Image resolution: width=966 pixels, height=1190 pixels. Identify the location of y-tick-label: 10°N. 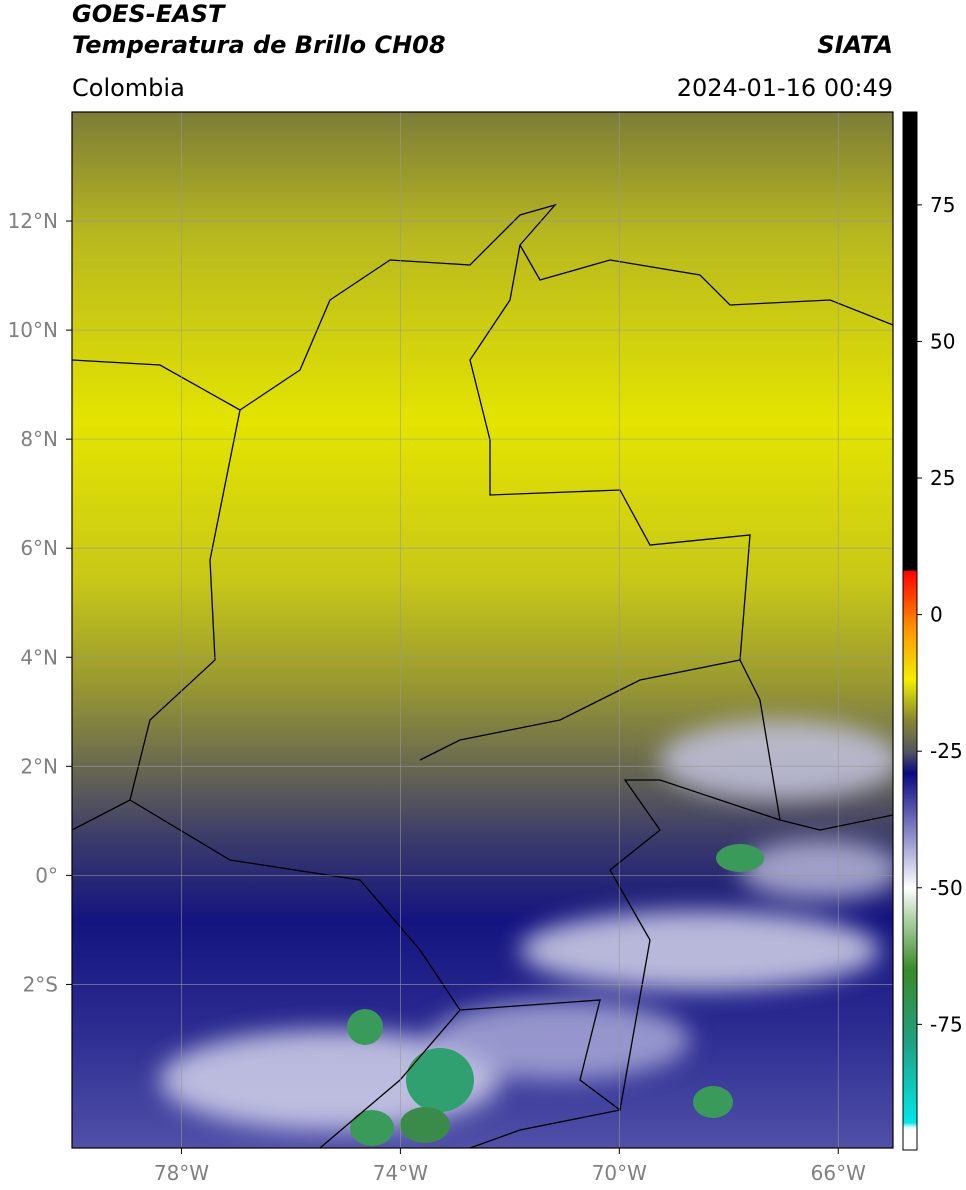
(33, 330).